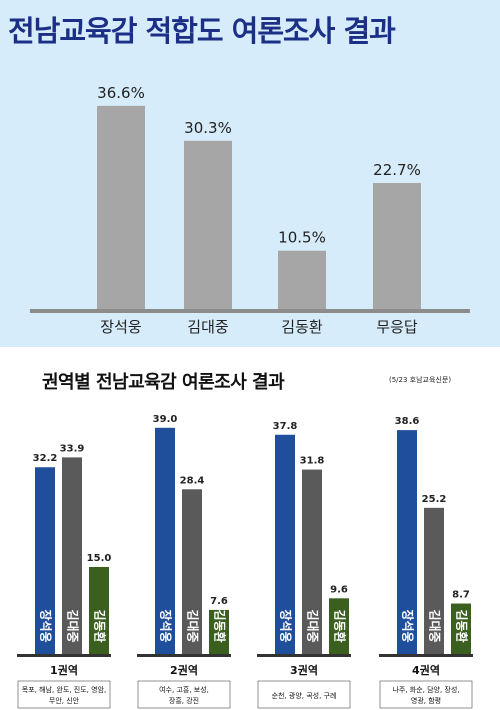  Describe the element at coordinates (435, 625) in the screenshot. I see `regional-series-label-4-2: 김대중` at that location.